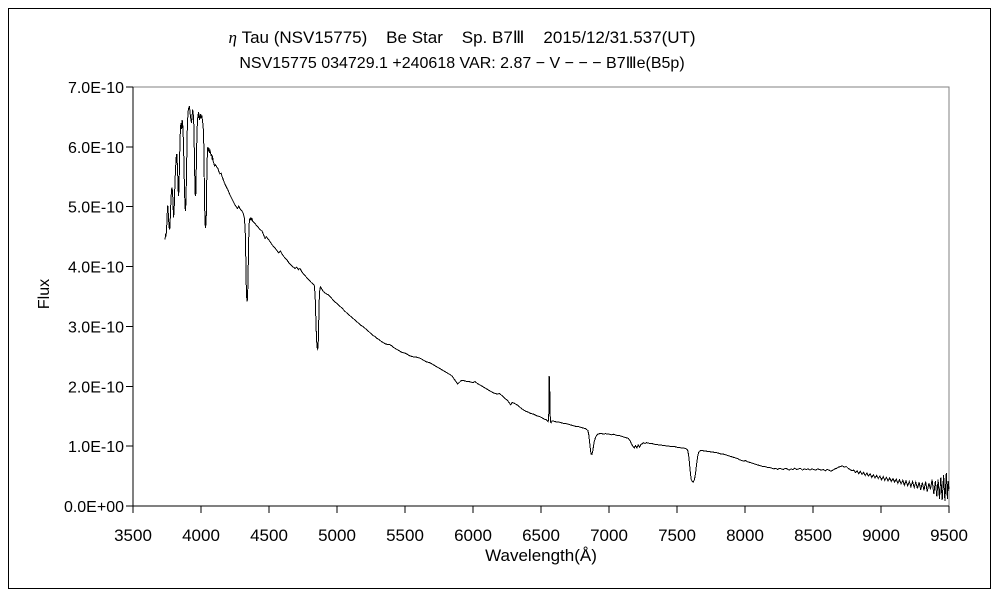 This screenshot has width=1000, height=600. I want to click on x-tick-label: 6500, so click(541, 535).